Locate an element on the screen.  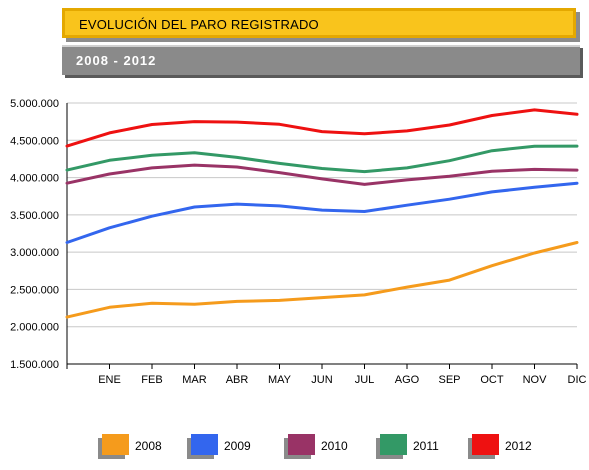
chart-title: EVOLUCIÓN DEL PARO REGISTRADO is located at coordinates (199, 24).